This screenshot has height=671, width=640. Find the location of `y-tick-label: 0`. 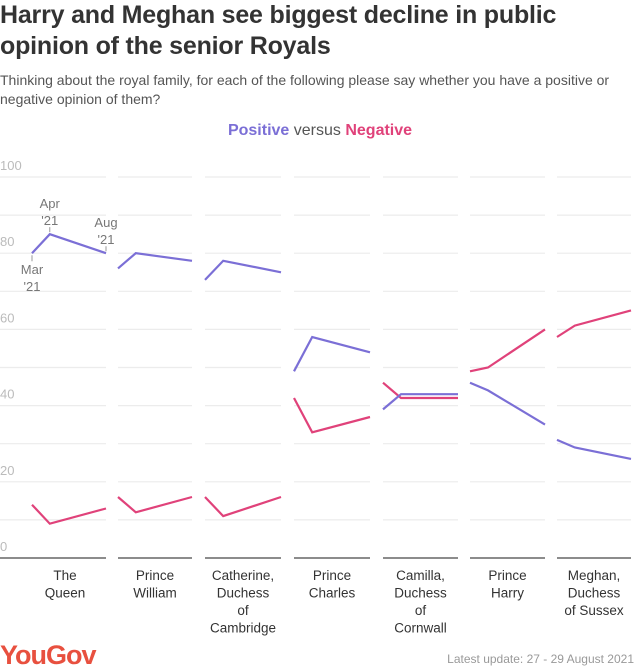

y-tick-label: 0 is located at coordinates (3, 546).